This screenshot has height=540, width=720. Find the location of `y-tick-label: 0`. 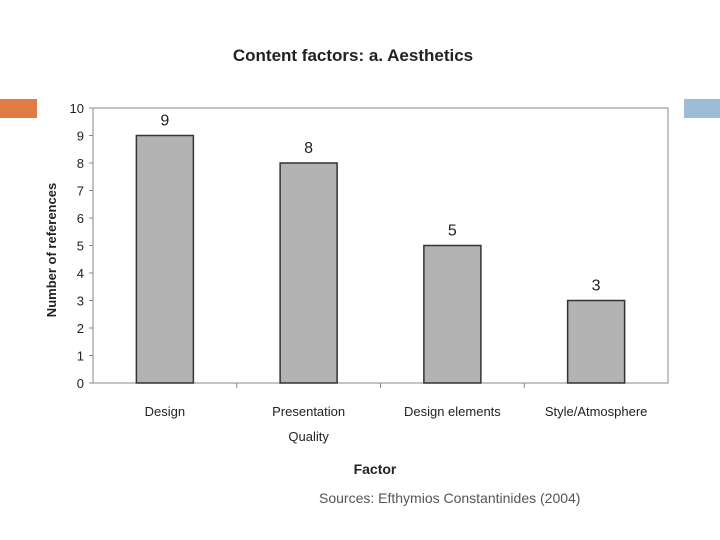

y-tick-label: 0 is located at coordinates (80, 383).